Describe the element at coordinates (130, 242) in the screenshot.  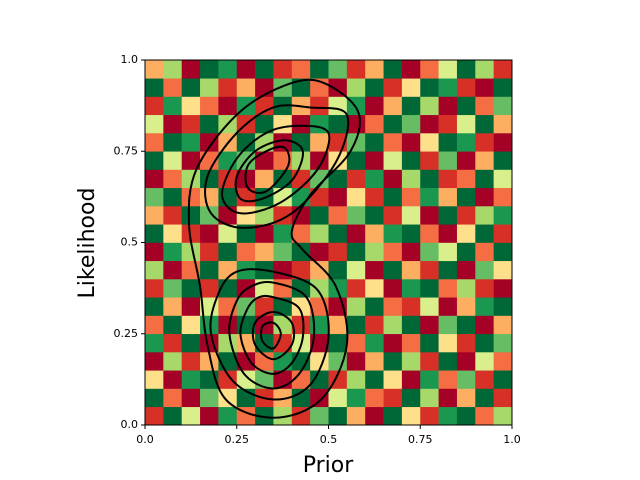
I see `y-tick-label: 0.5` at that location.